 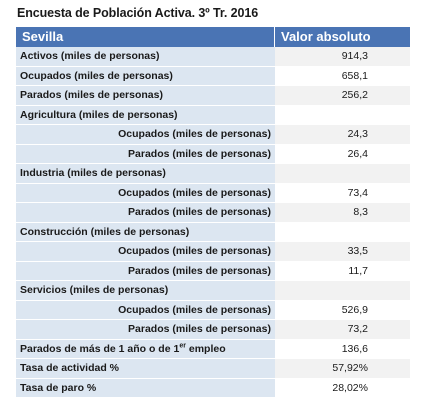 What do you see at coordinates (100, 348) in the screenshot?
I see `row-label-text: Parados de más de 1 año o de 1` at bounding box center [100, 348].